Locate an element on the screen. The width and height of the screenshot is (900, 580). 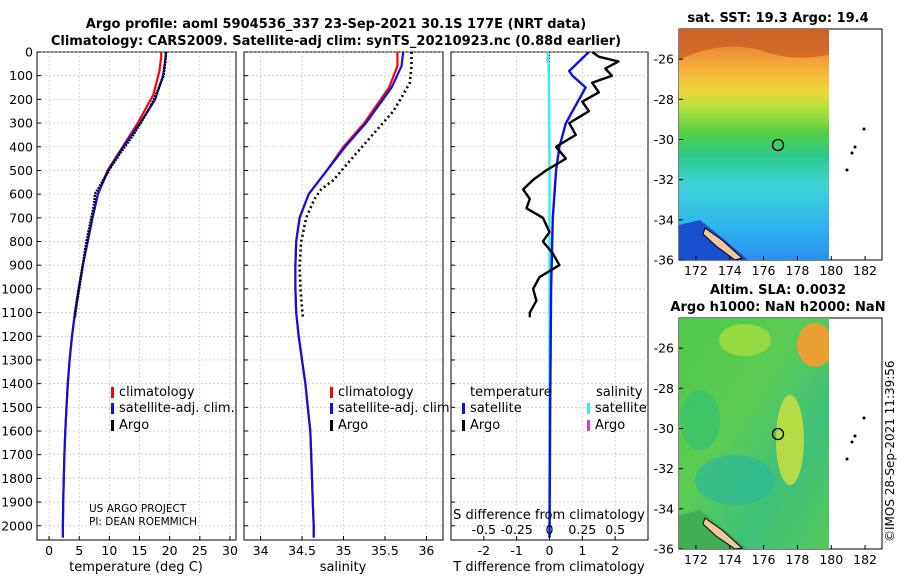
depth-tick-label: 1100 is located at coordinates (17, 312).